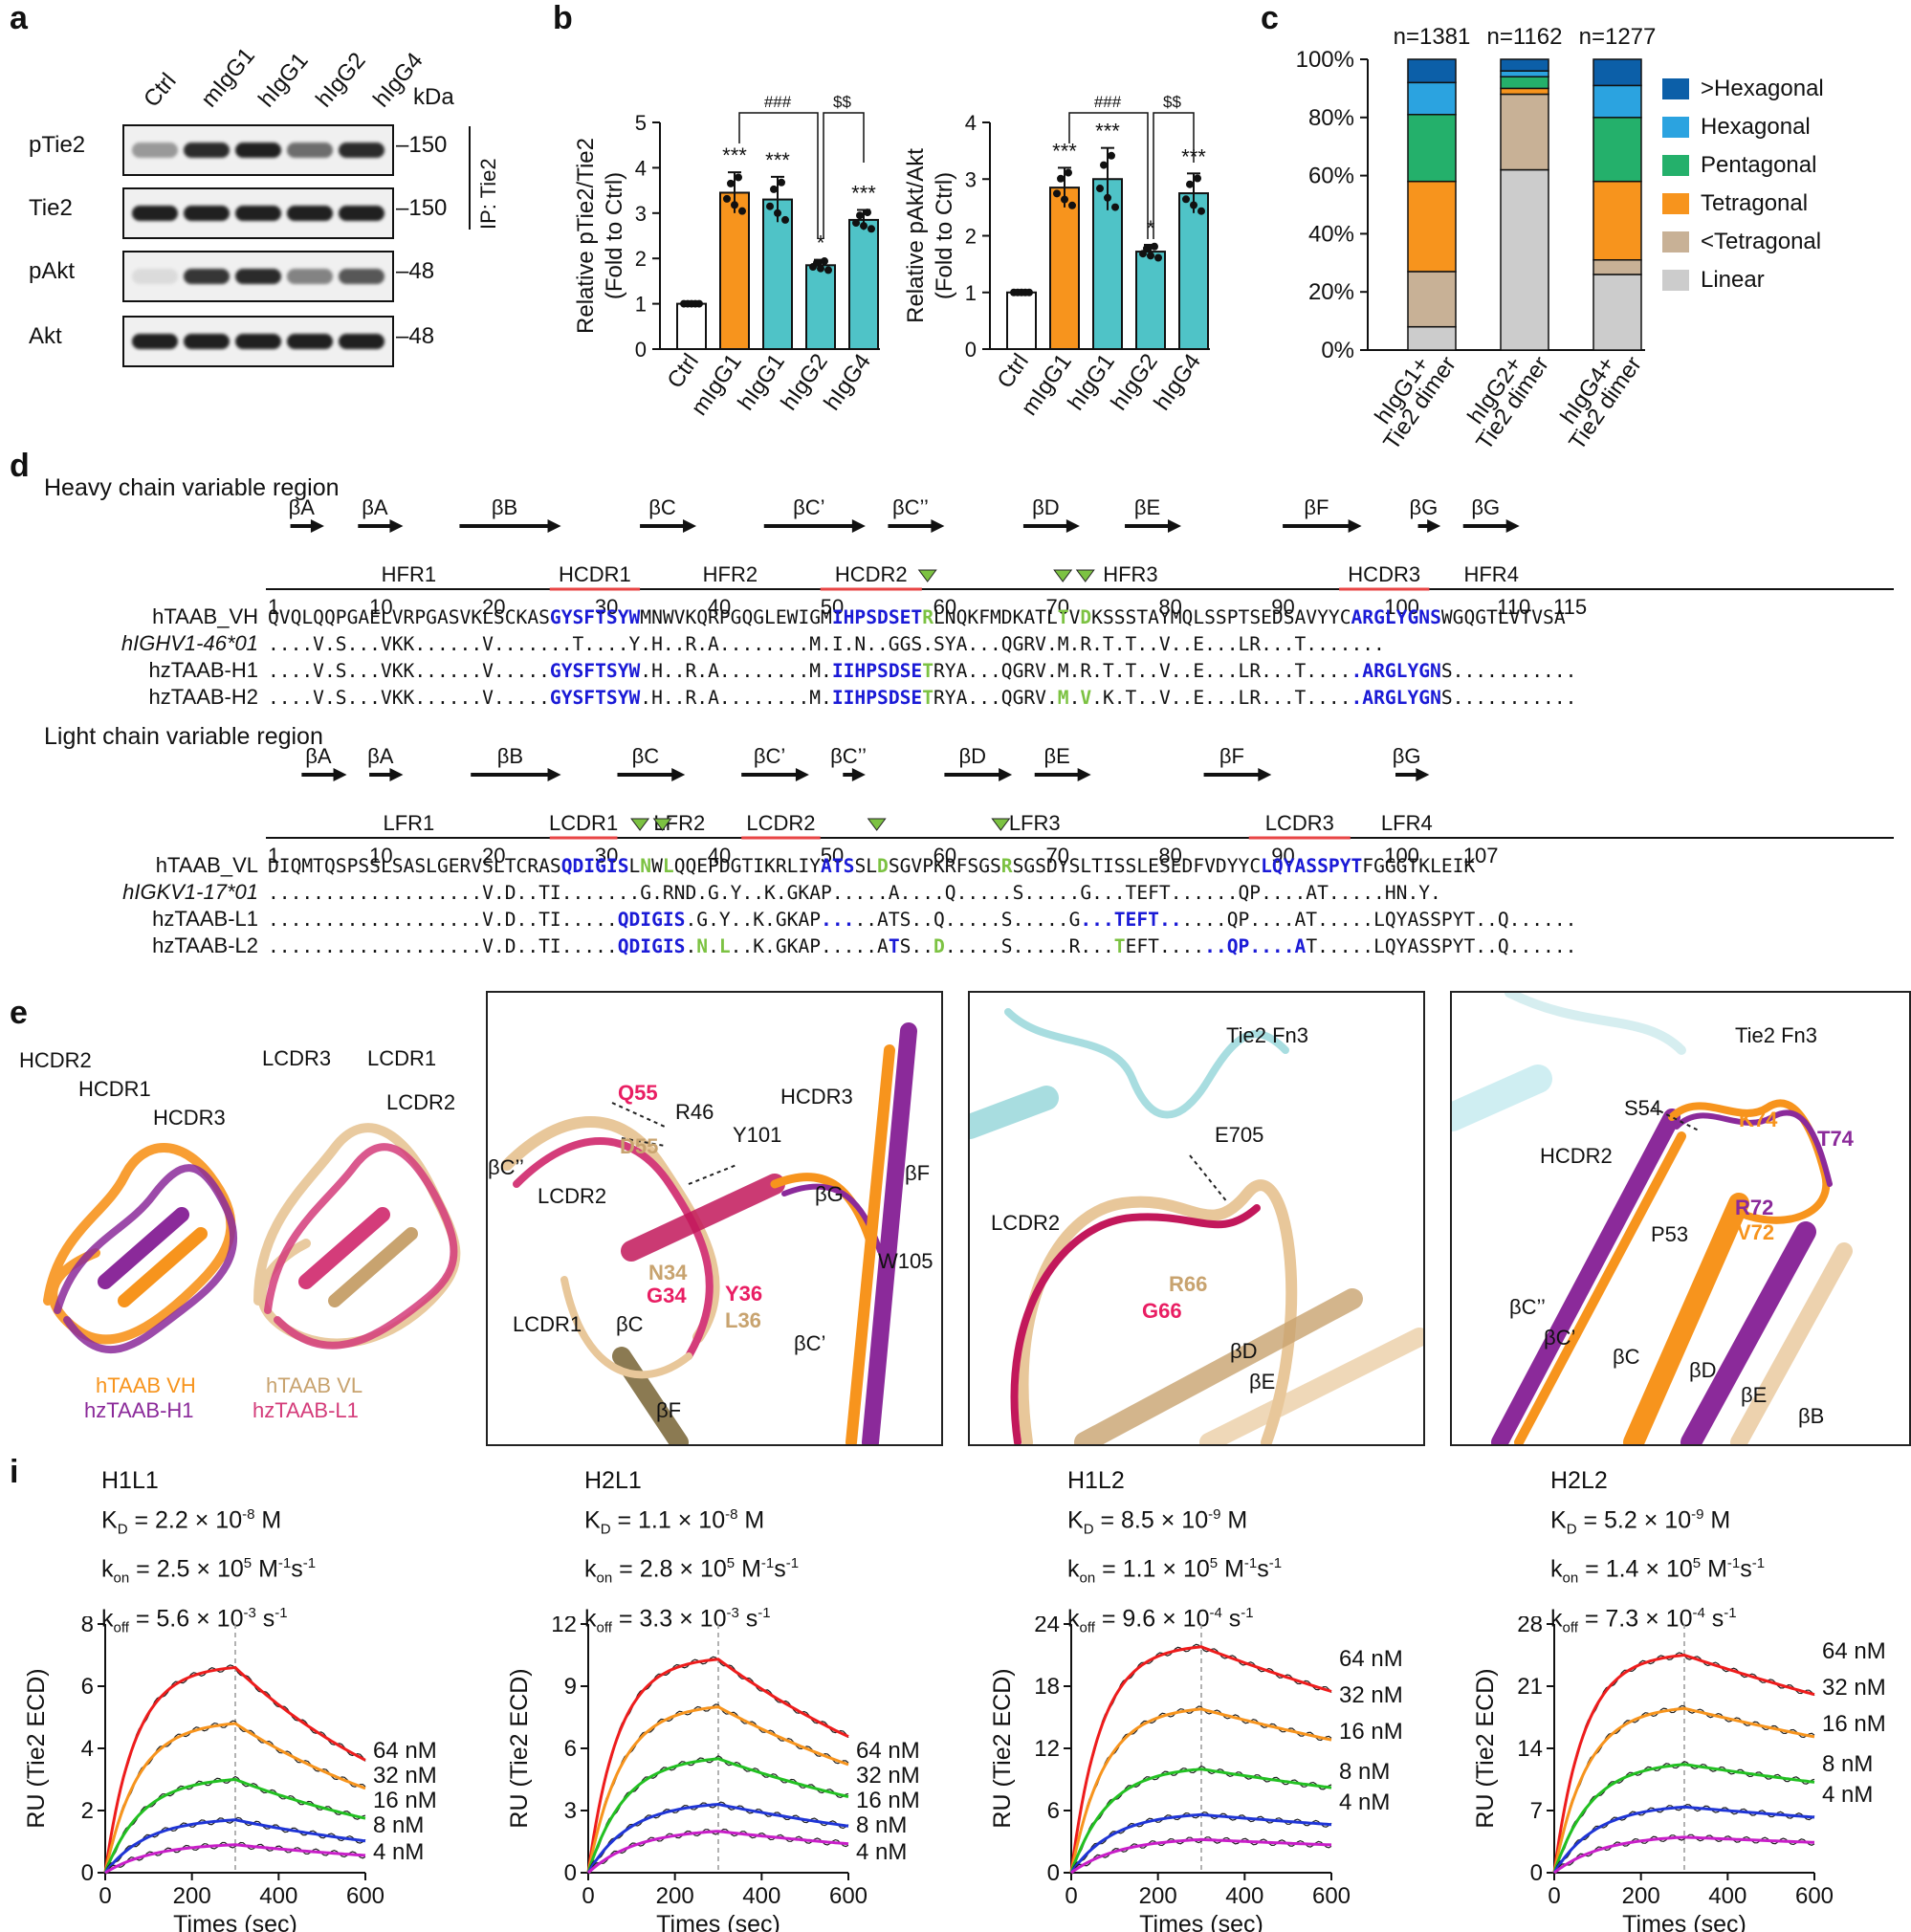  What do you see at coordinates (563, 18) in the screenshot?
I see `panel-label-b: b` at bounding box center [563, 18].